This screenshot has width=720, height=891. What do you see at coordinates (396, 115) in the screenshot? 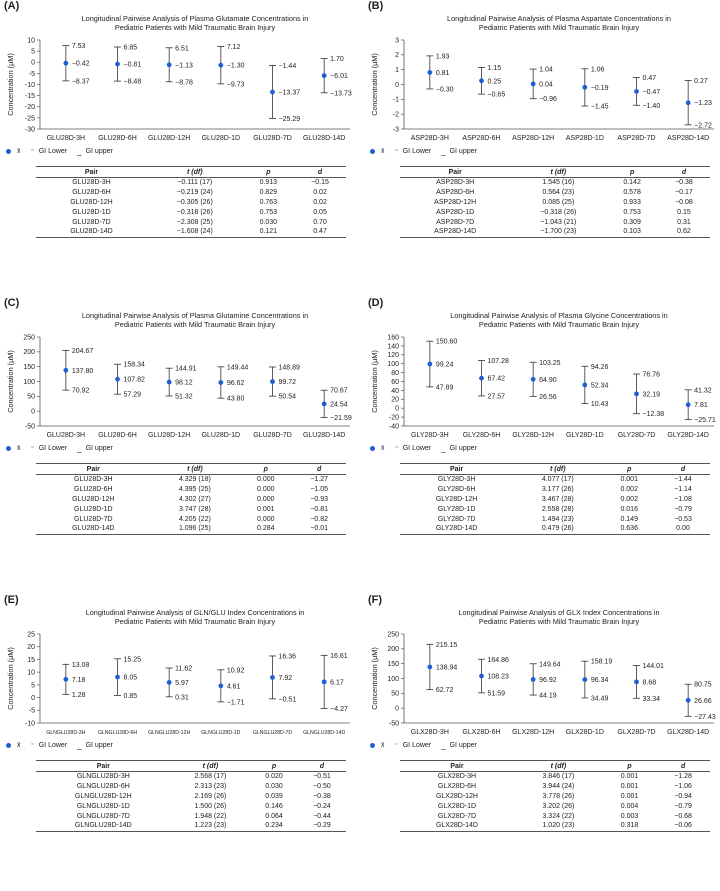
I see `y-tick-label: -2` at bounding box center [396, 115].